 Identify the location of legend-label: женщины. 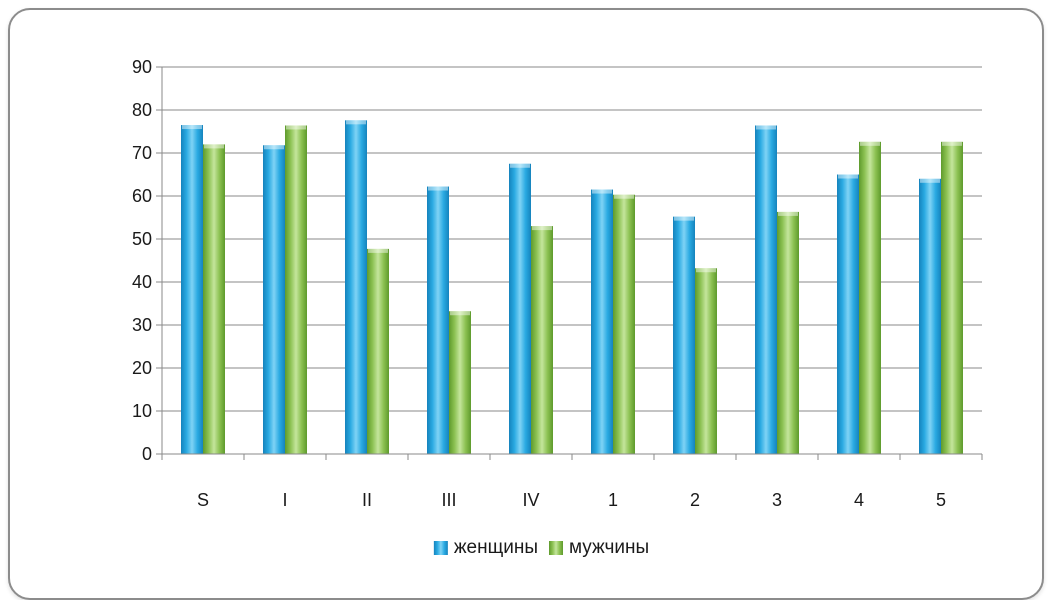
(496, 547).